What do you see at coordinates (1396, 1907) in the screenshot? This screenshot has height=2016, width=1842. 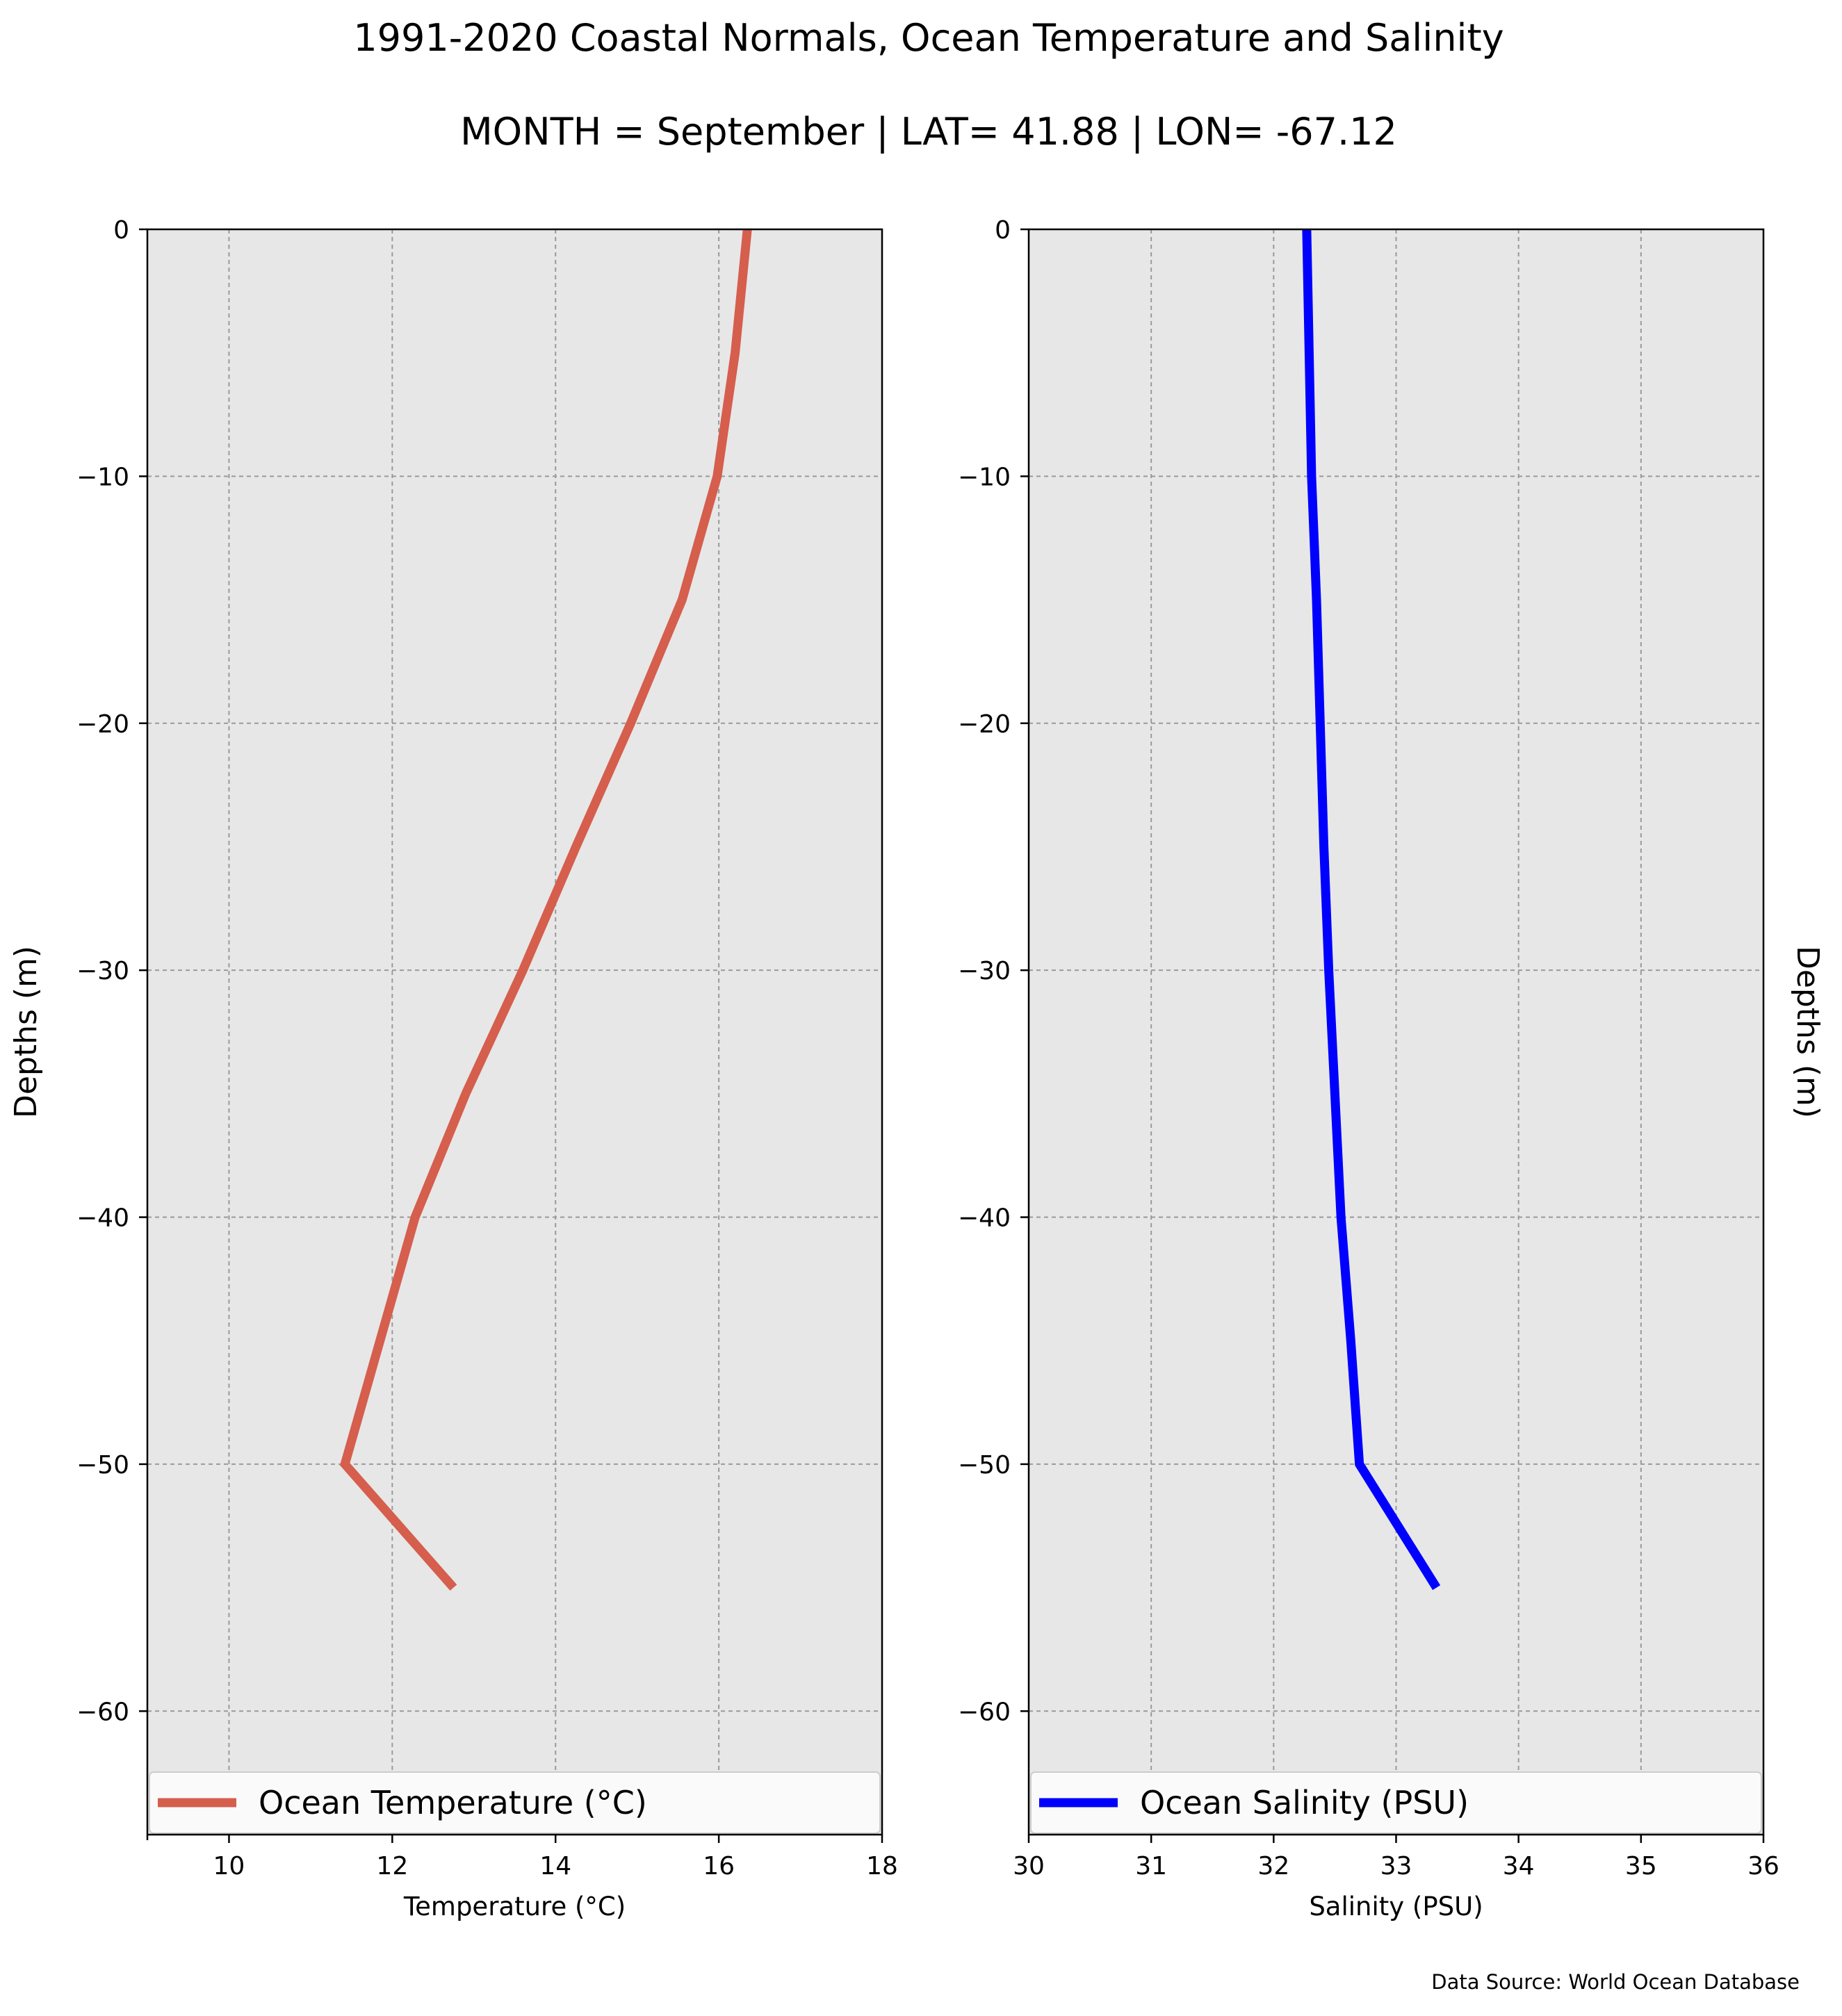 I see `x-axis-label: Salinity (PSU)` at bounding box center [1396, 1907].